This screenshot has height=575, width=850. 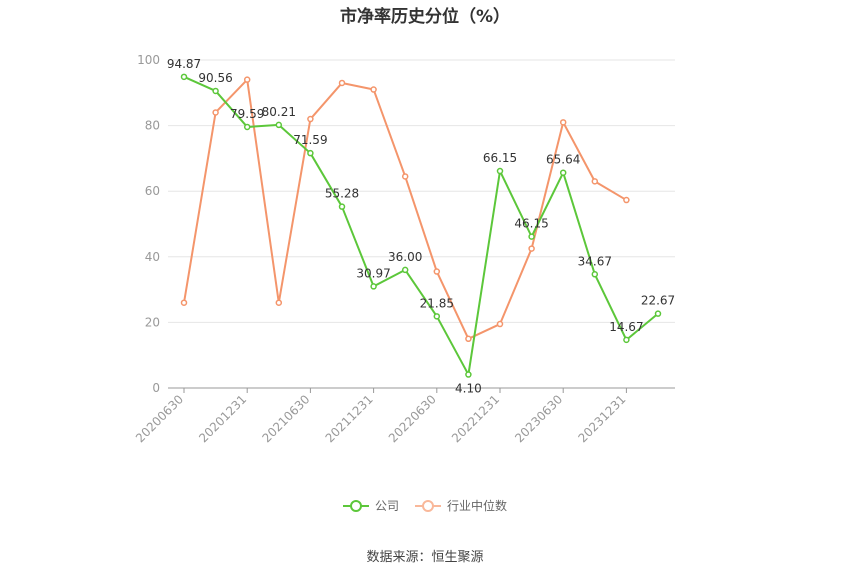 I want to click on x-tick-label: 20220630, so click(x=412, y=418).